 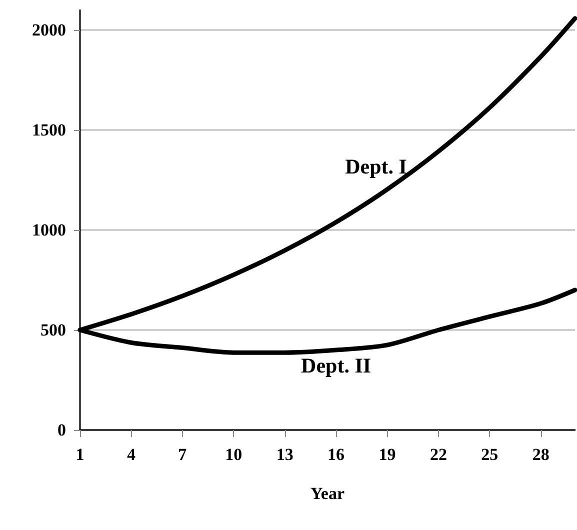 I want to click on series-label: Dept. I, so click(x=376, y=166).